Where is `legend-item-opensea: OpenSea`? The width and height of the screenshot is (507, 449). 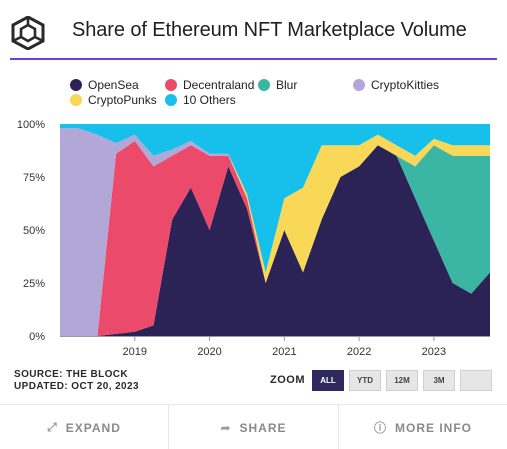
legend-item-opensea: OpenSea is located at coordinates (104, 85).